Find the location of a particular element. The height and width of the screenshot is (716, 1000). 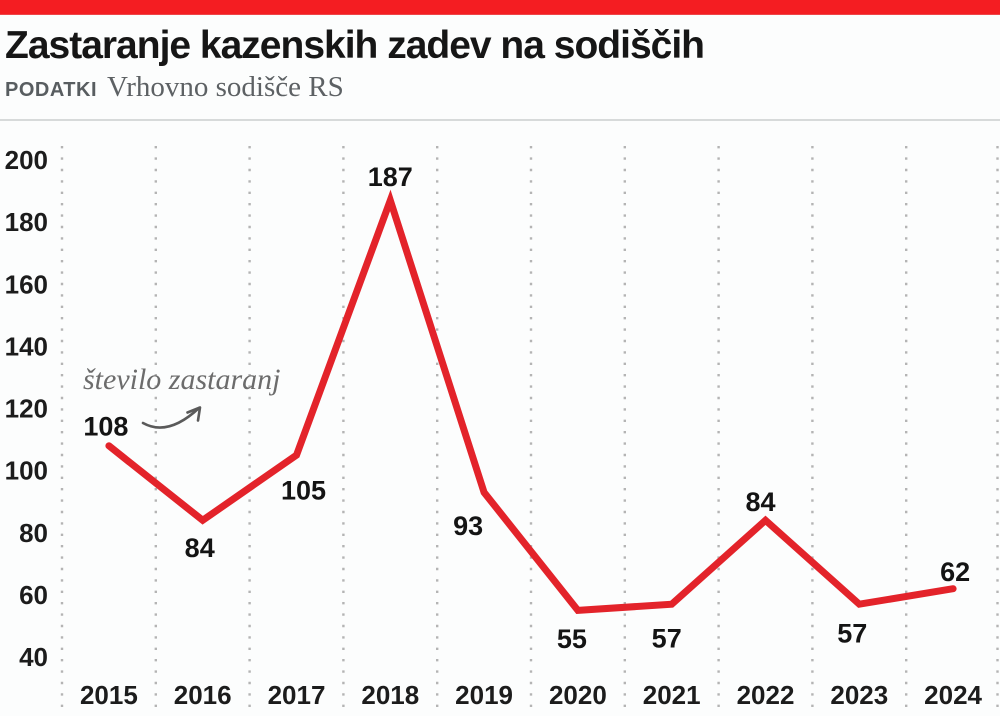

top-accent-bar is located at coordinates (500, 7).